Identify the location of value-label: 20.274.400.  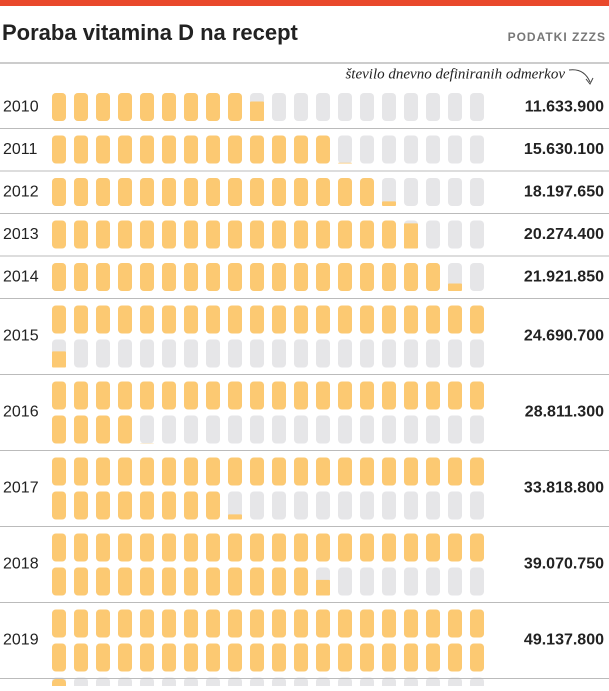
(564, 234).